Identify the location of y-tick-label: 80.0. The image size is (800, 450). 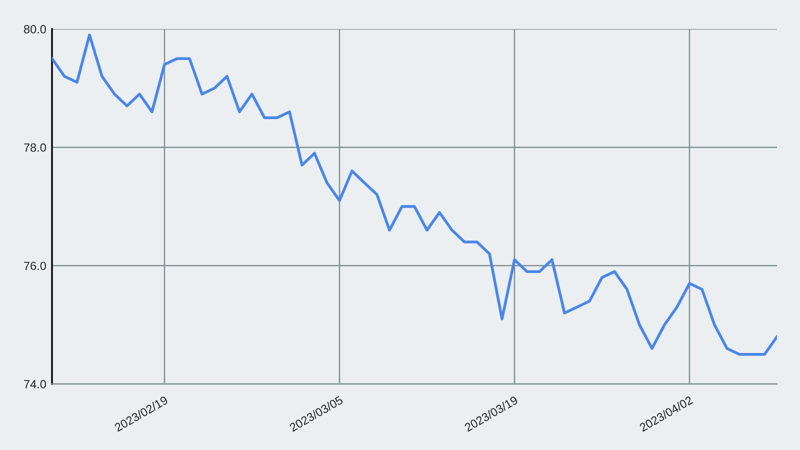
(35, 29).